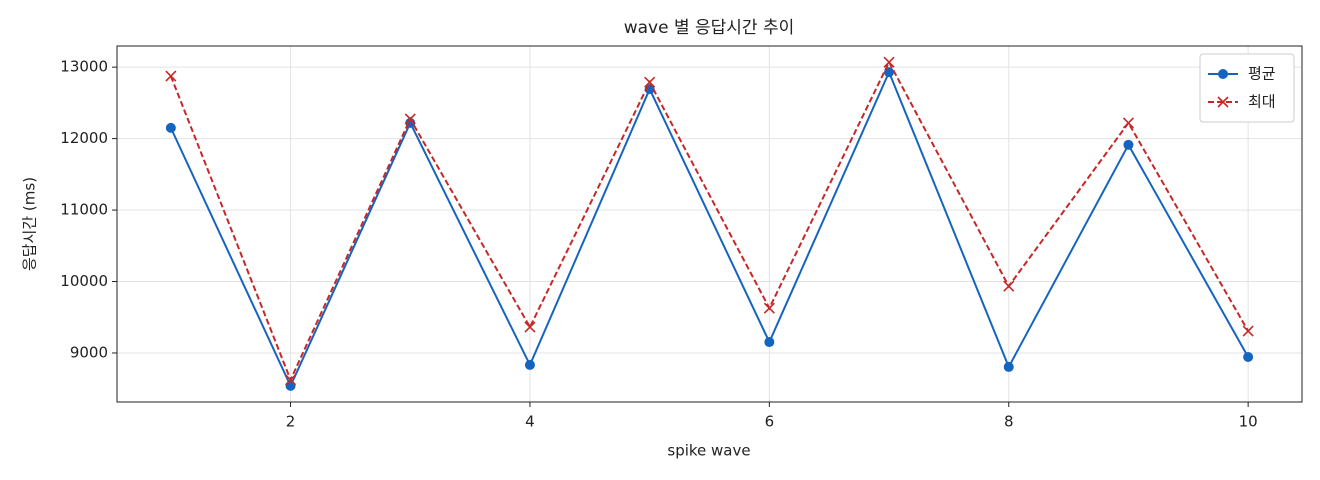 The image size is (1320, 480). Describe the element at coordinates (770, 422) in the screenshot. I see `x-tick-label: 6` at that location.